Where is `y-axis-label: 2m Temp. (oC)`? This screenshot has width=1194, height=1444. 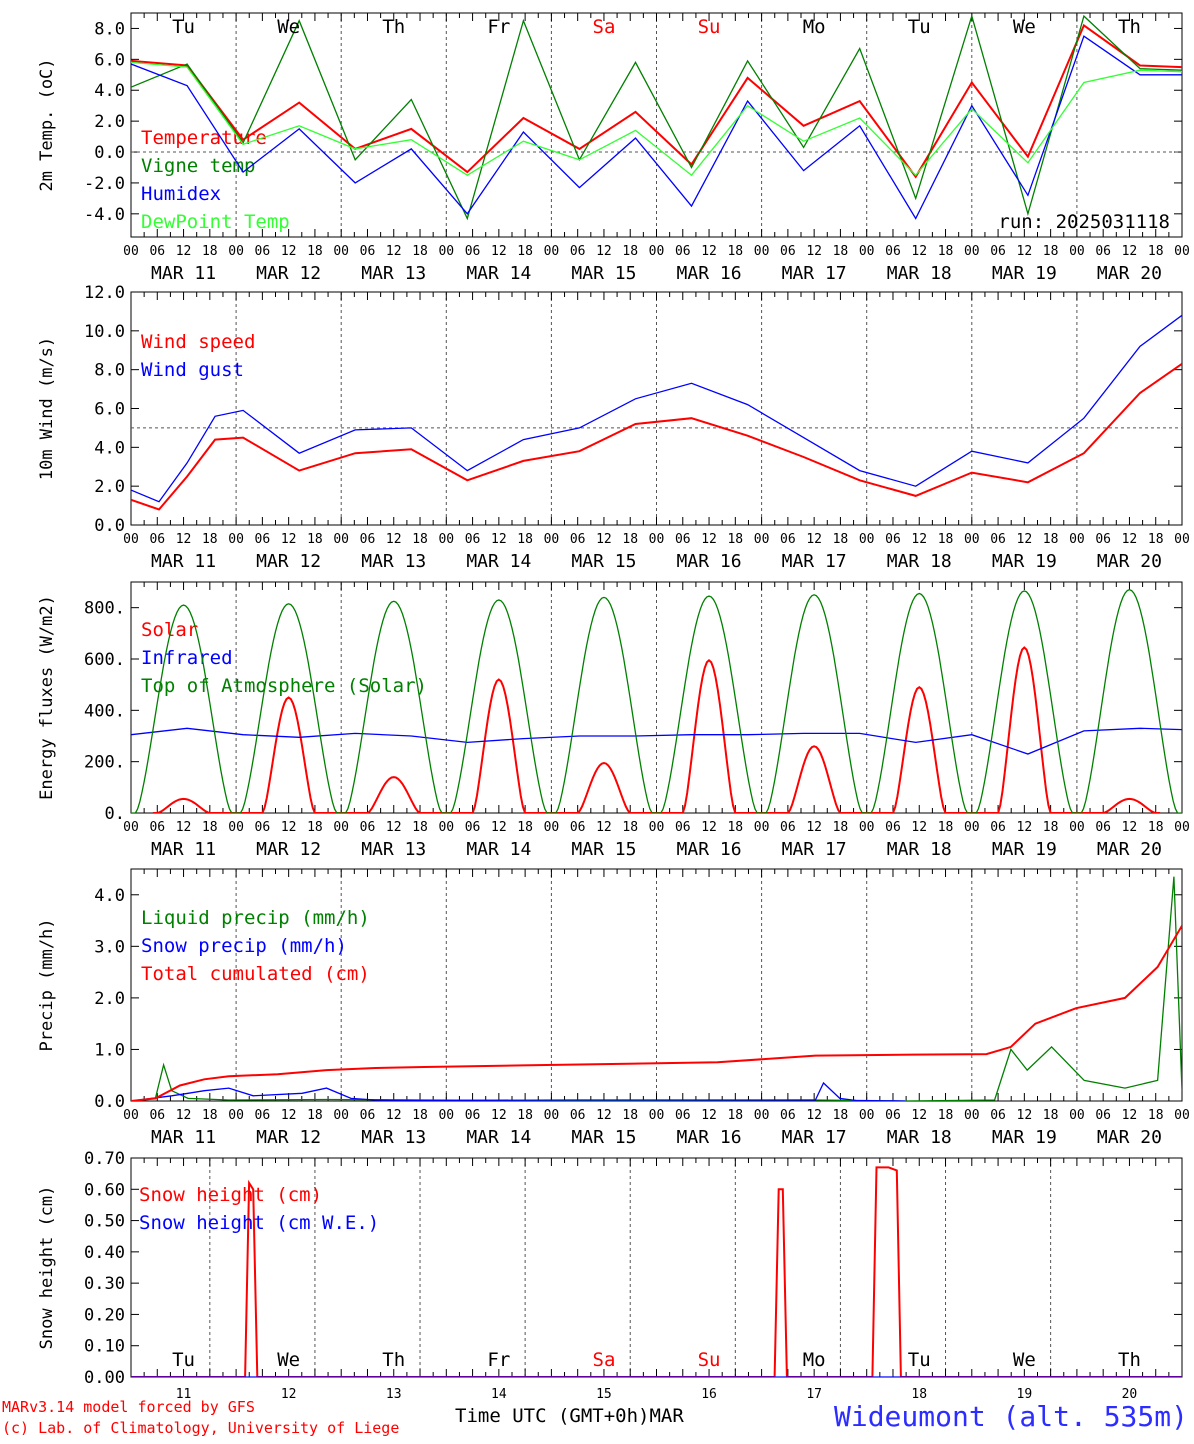
y-axis-label: 2m Temp. (oC) is located at coordinates (47, 124).